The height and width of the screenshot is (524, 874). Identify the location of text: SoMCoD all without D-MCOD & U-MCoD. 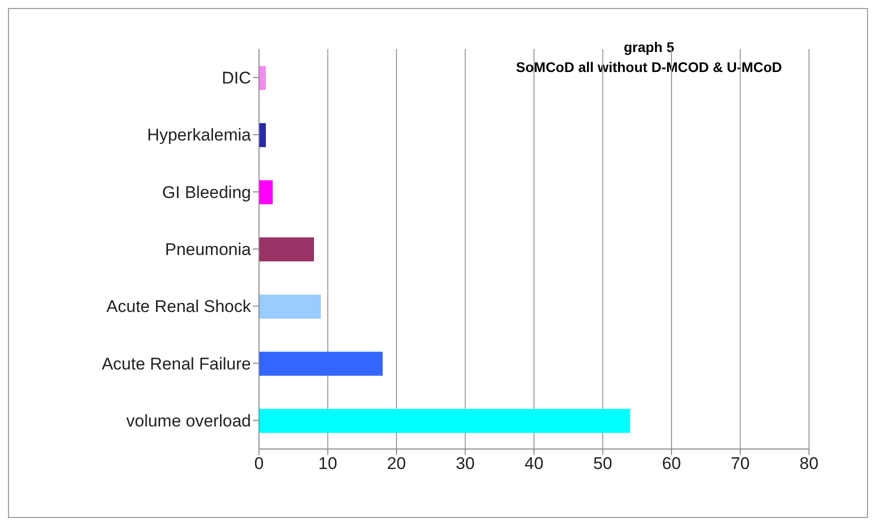
(649, 67).